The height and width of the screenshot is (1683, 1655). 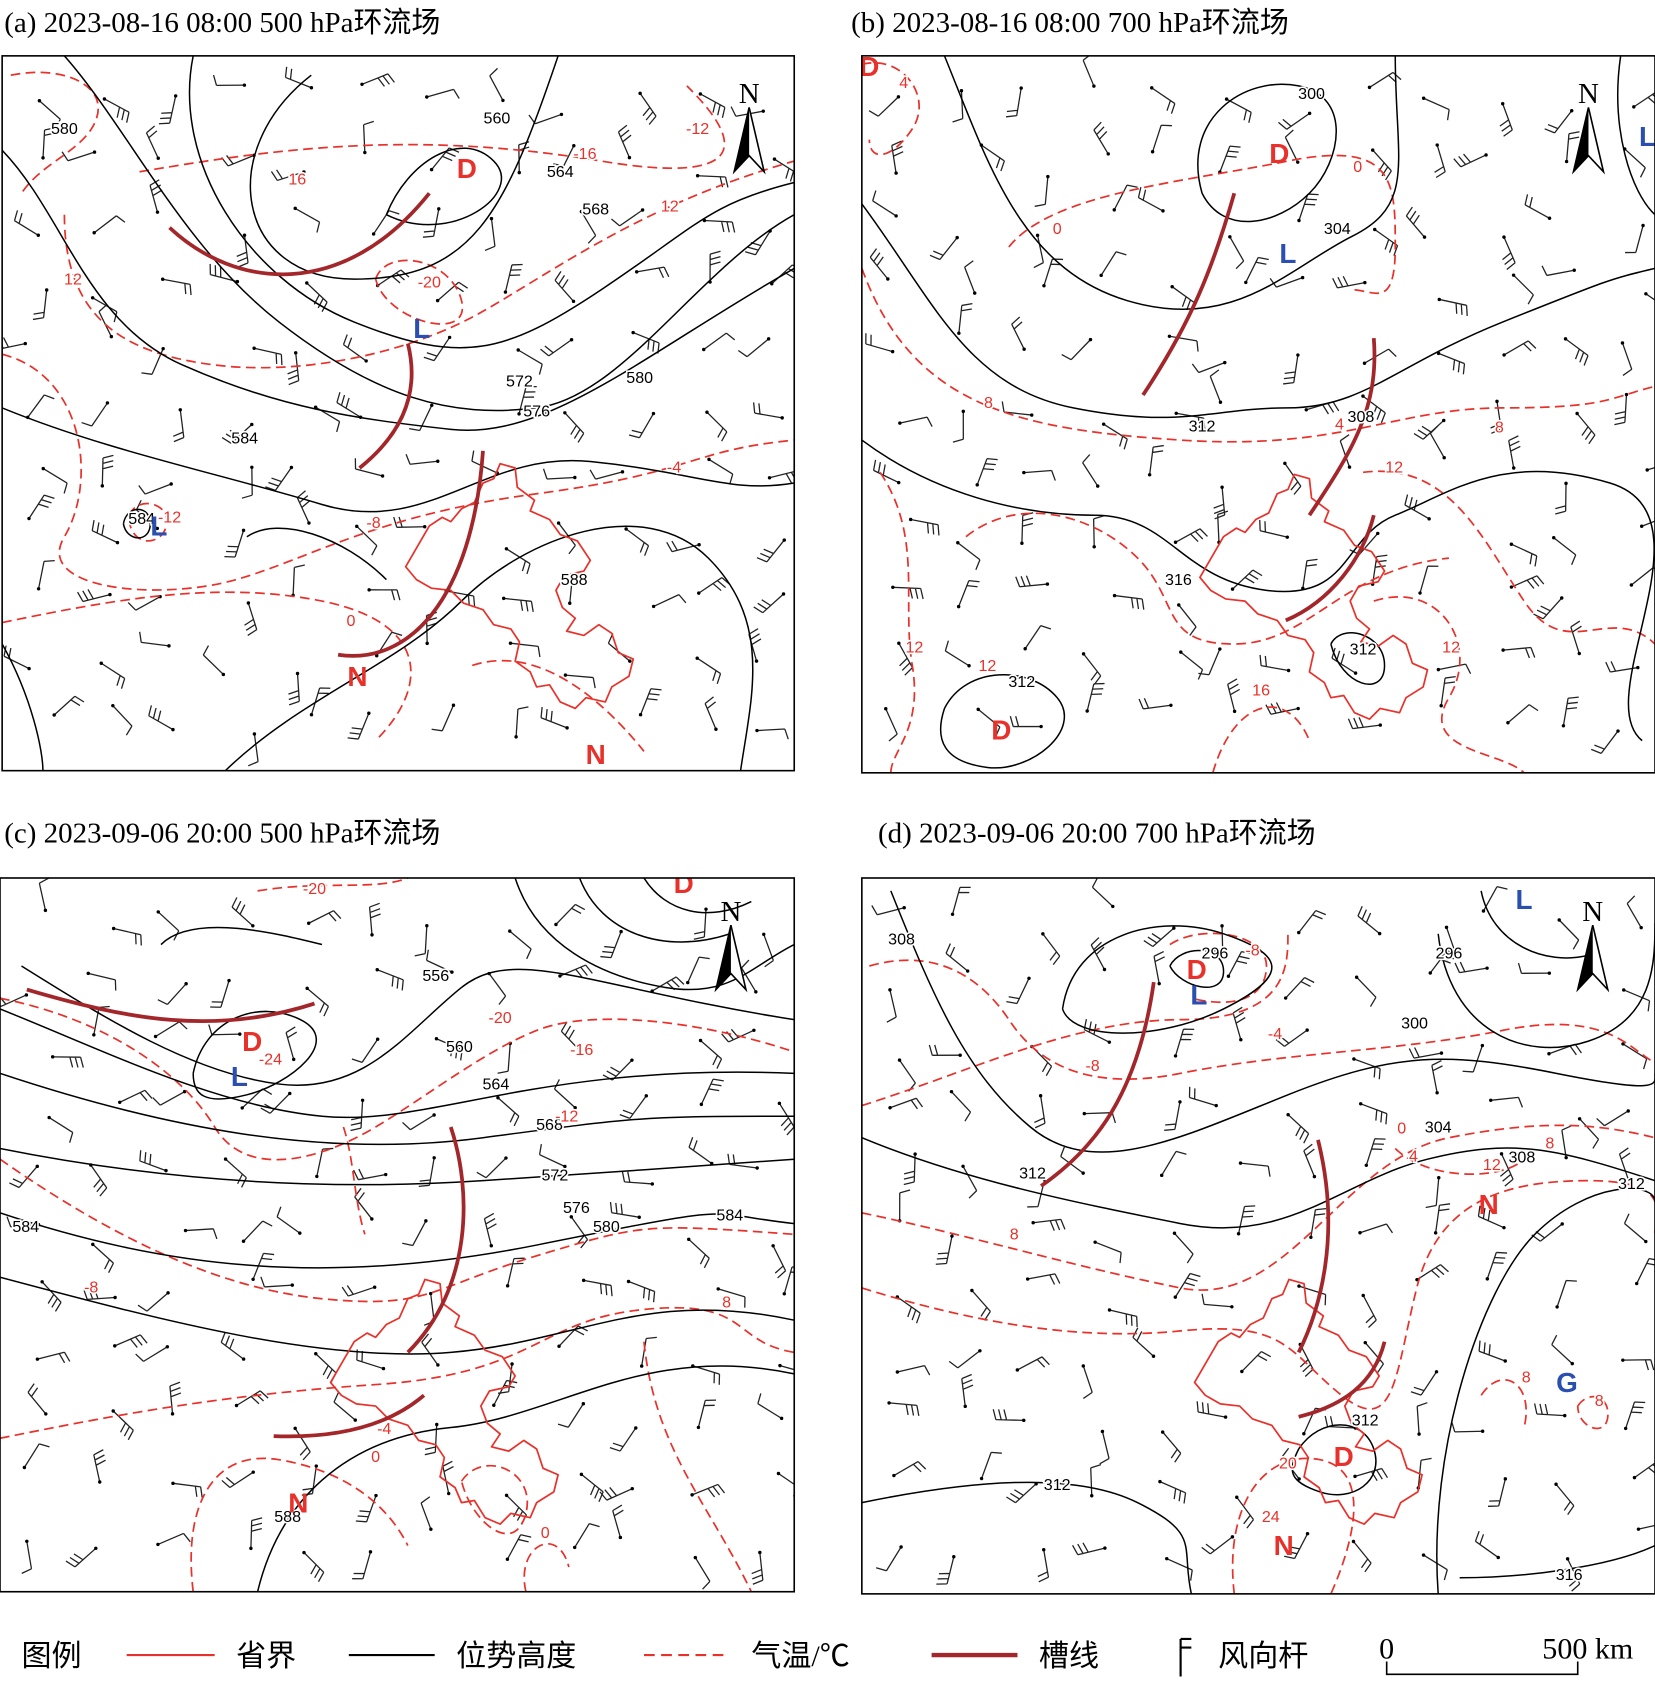 I want to click on height-label: 560, so click(x=497, y=118).